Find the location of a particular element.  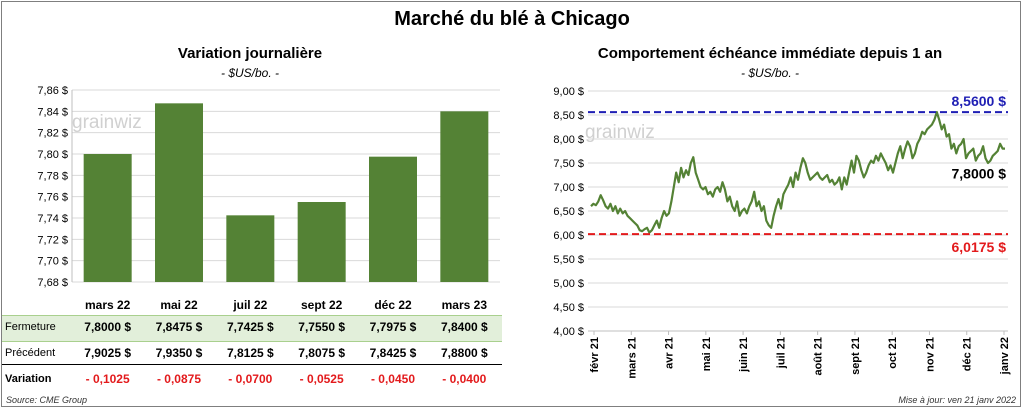

right-watermark: grainwiz is located at coordinates (620, 132).